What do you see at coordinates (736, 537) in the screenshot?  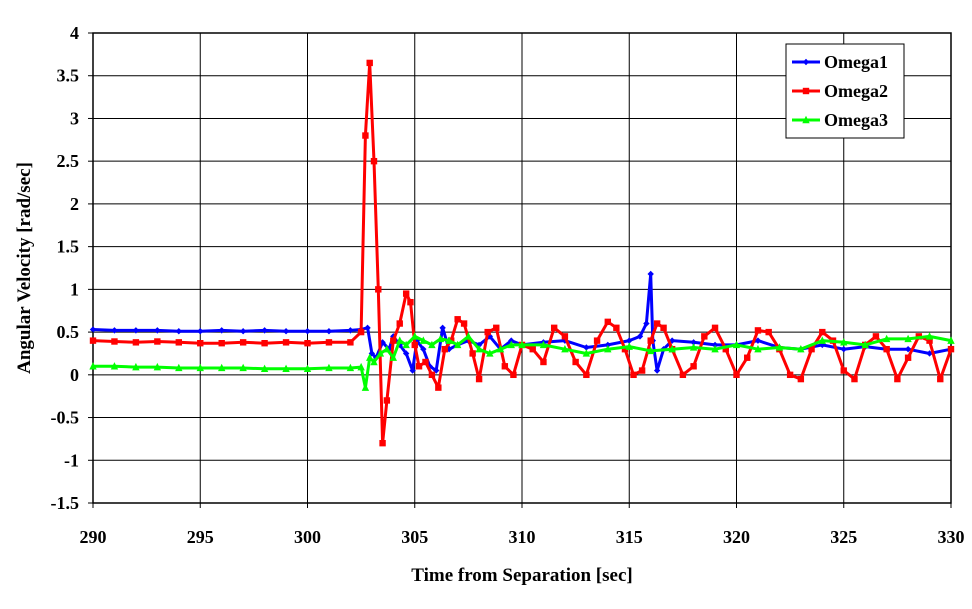 I see `x-tick-label: 320` at bounding box center [736, 537].